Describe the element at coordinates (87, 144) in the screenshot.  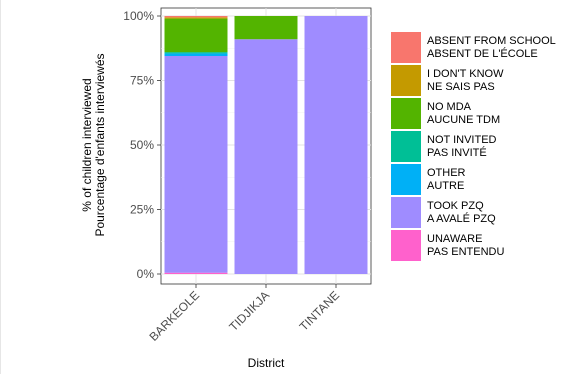
I see `y-axis-title: % of children interviewed` at that location.